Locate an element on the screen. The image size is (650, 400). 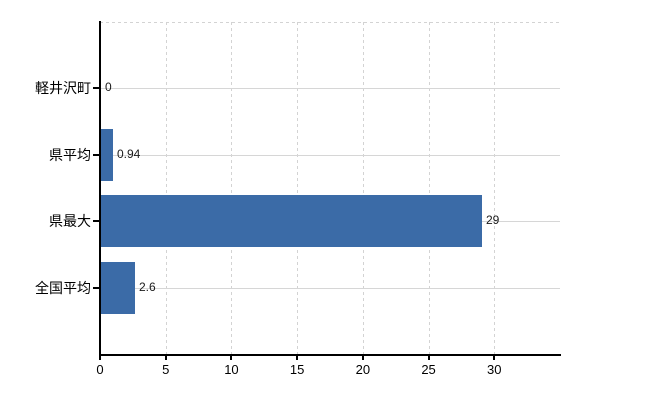
x-tick-label: 10 is located at coordinates (231, 369).